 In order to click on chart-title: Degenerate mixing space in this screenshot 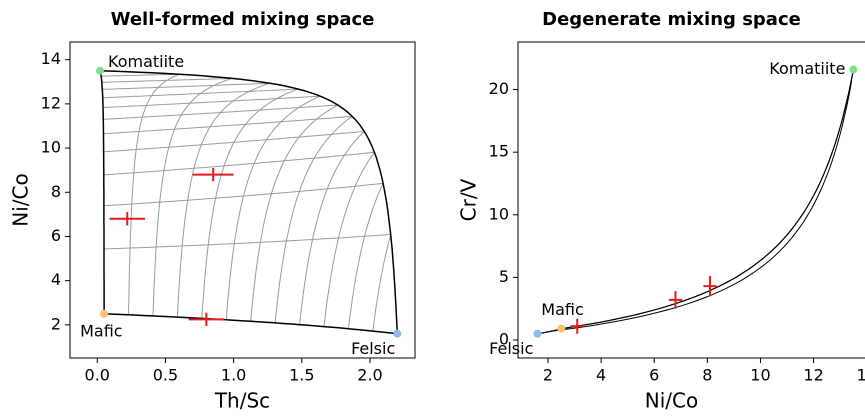, I will do `click(671, 19)`.